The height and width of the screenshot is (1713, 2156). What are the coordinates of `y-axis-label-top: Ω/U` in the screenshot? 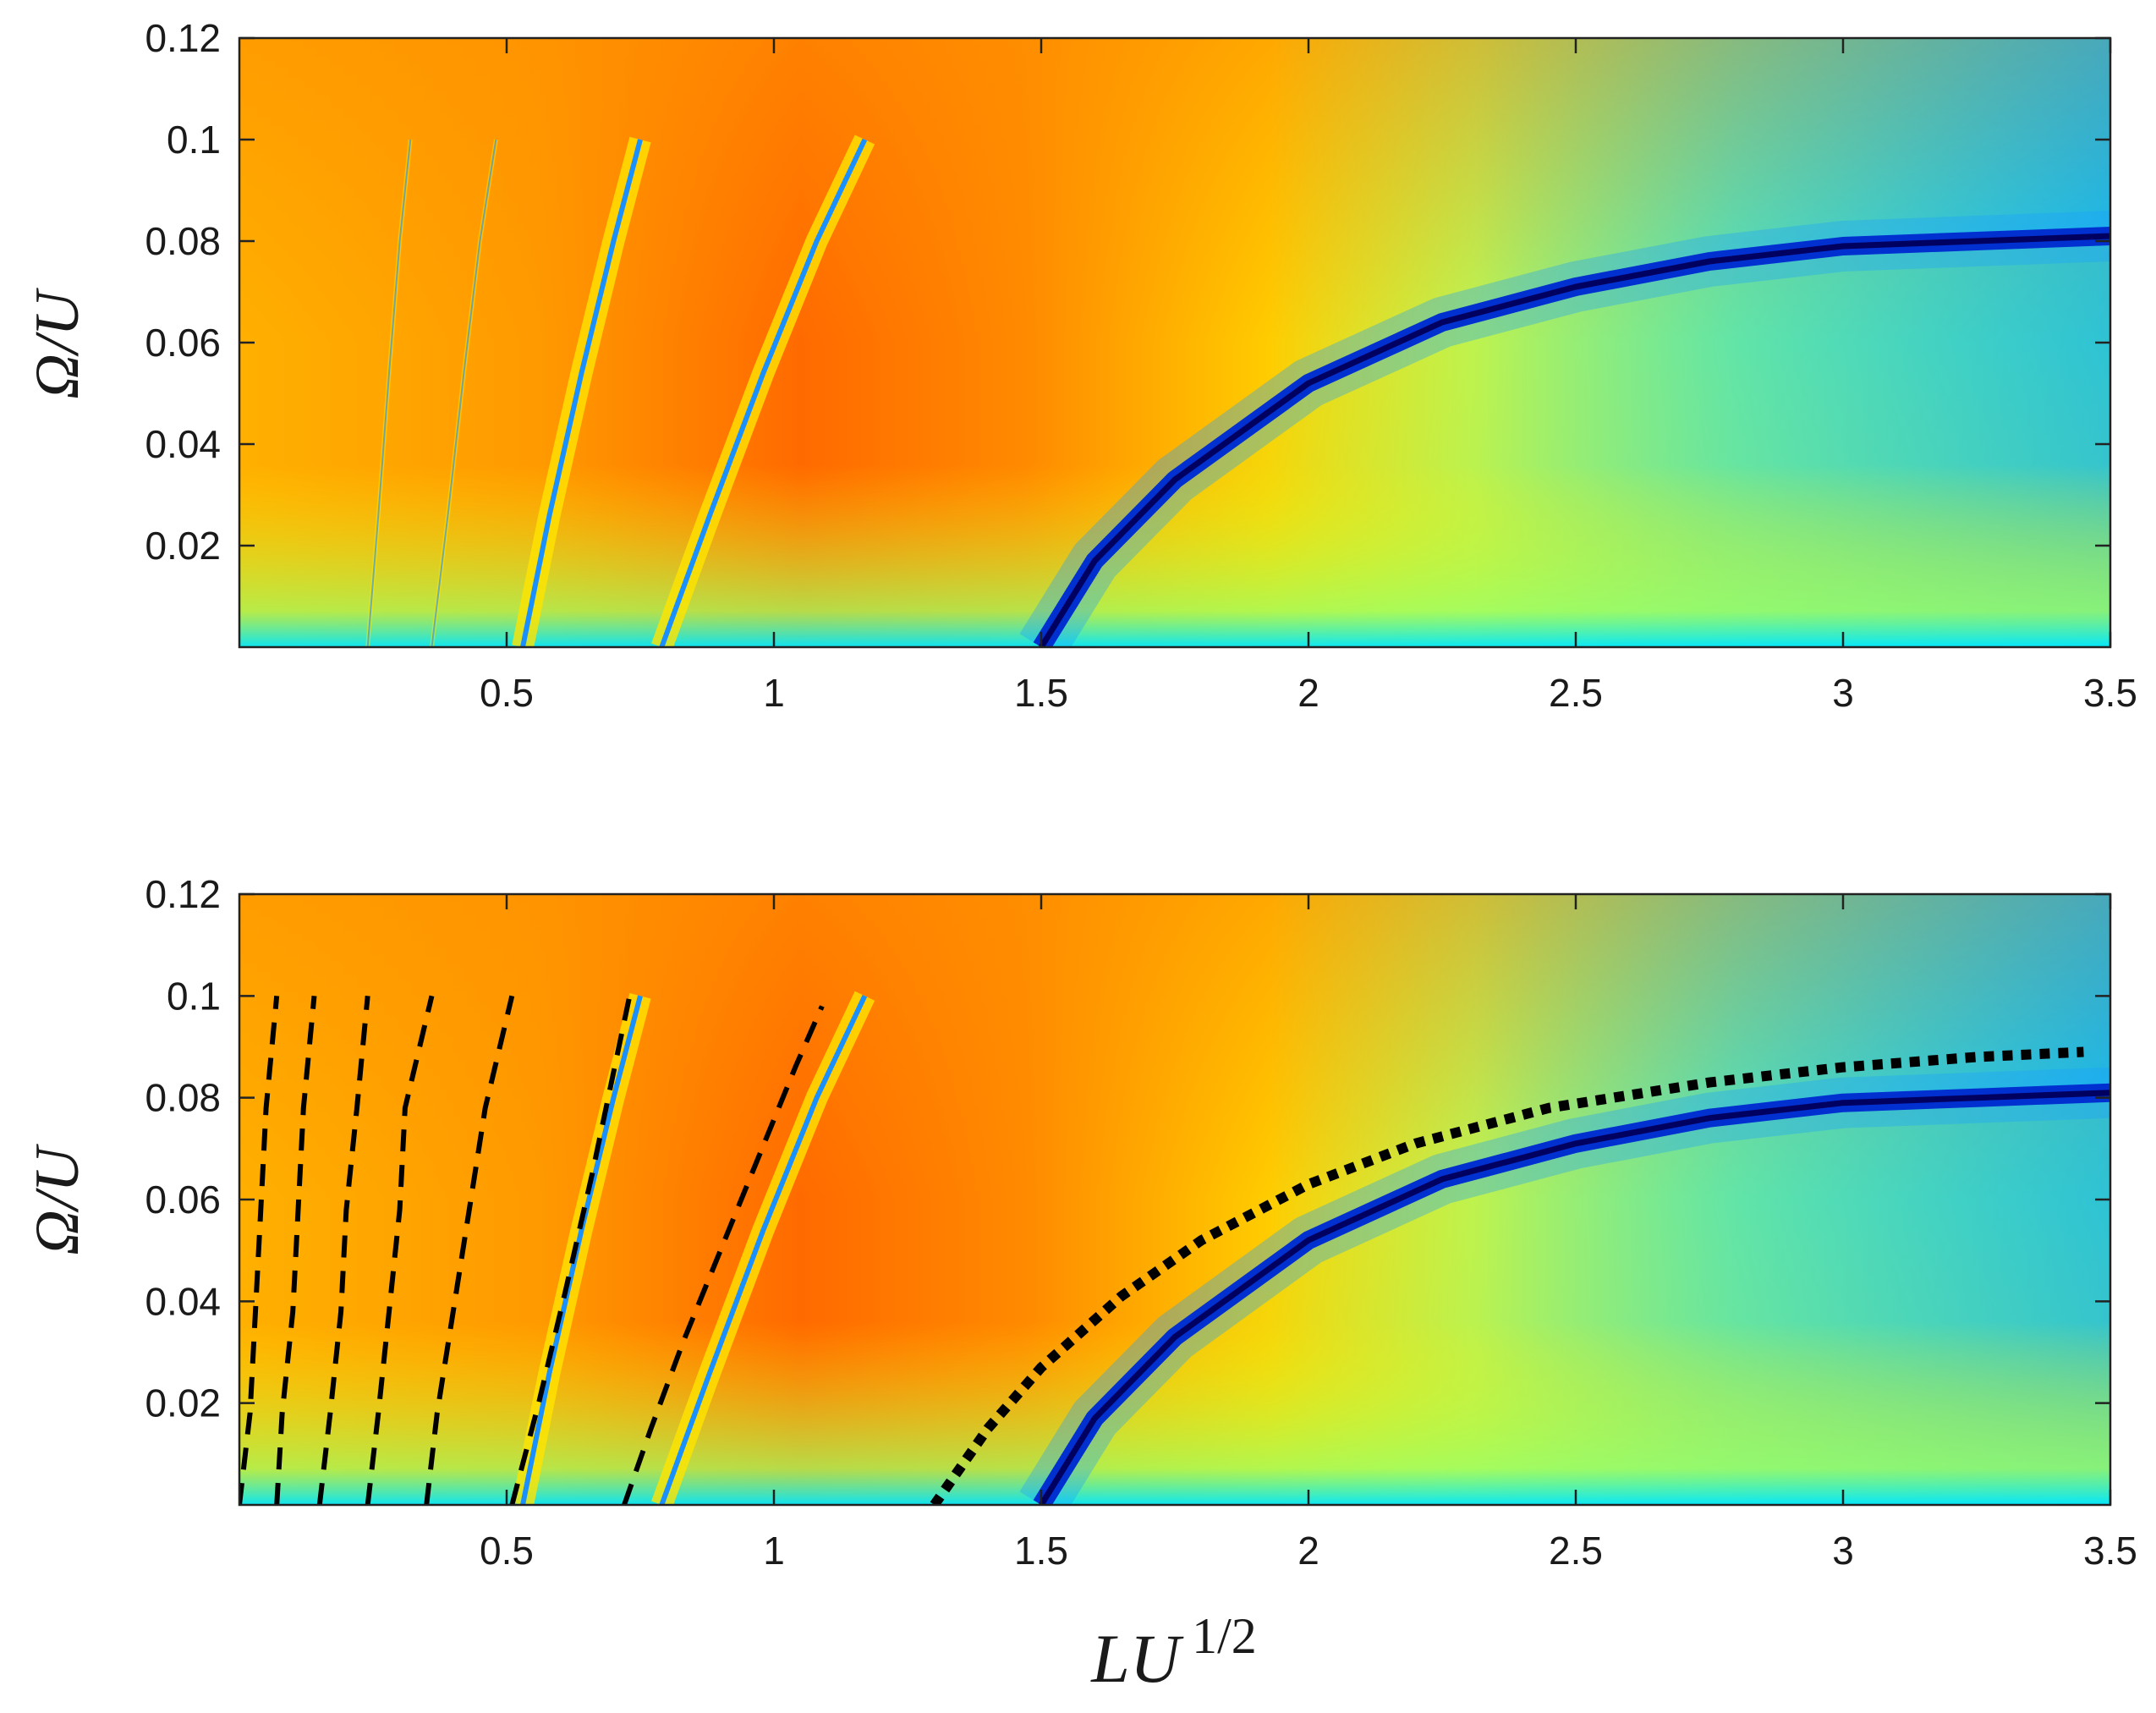 It's located at (57, 343).